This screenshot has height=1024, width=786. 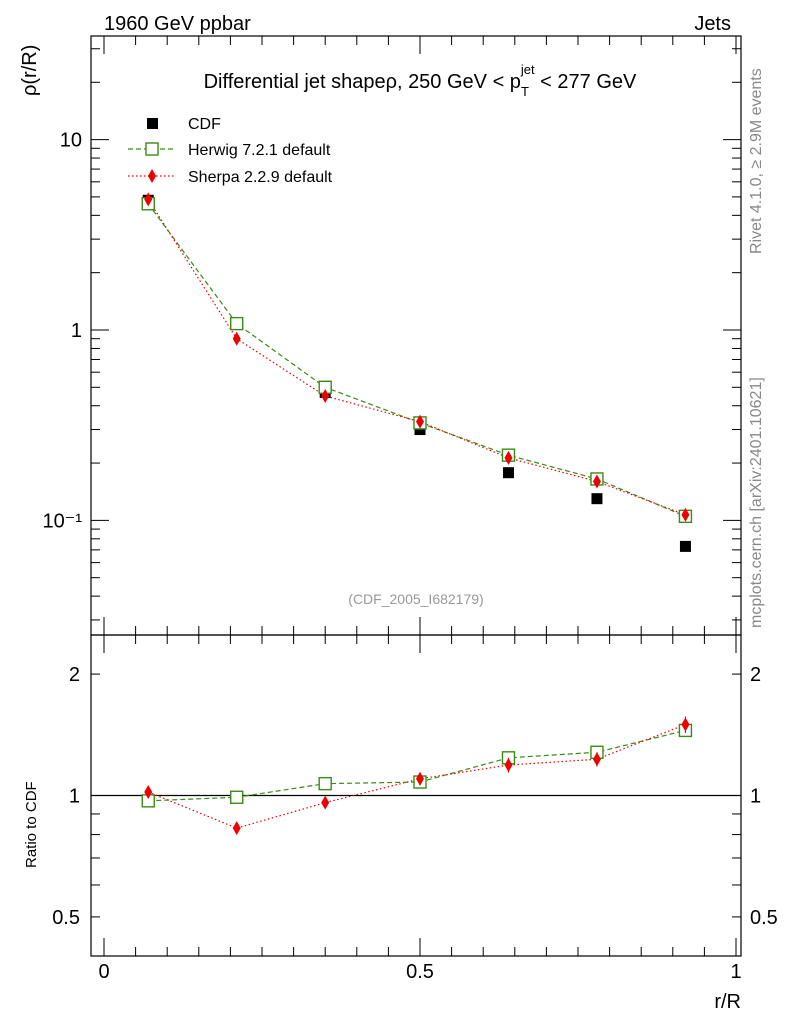 I want to click on title-sub: T, so click(x=525, y=91).